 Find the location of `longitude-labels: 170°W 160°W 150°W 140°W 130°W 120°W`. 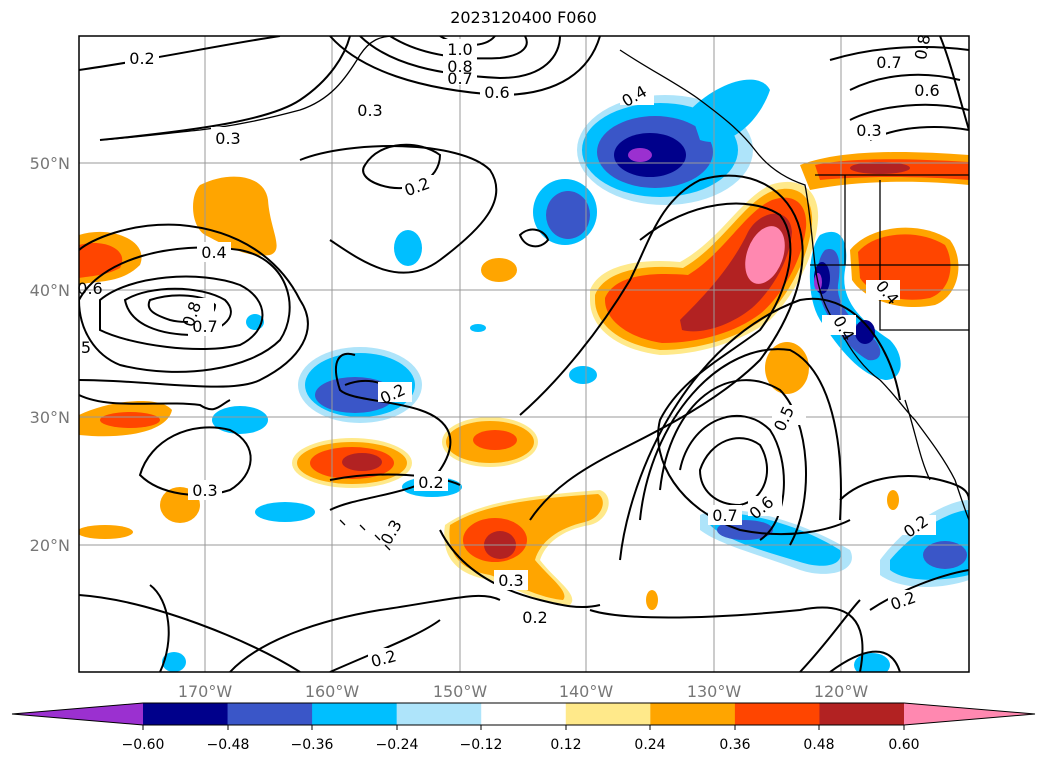

longitude-labels: 170°W 160°W 150°W 140°W 130°W 120°W is located at coordinates (523, 691).